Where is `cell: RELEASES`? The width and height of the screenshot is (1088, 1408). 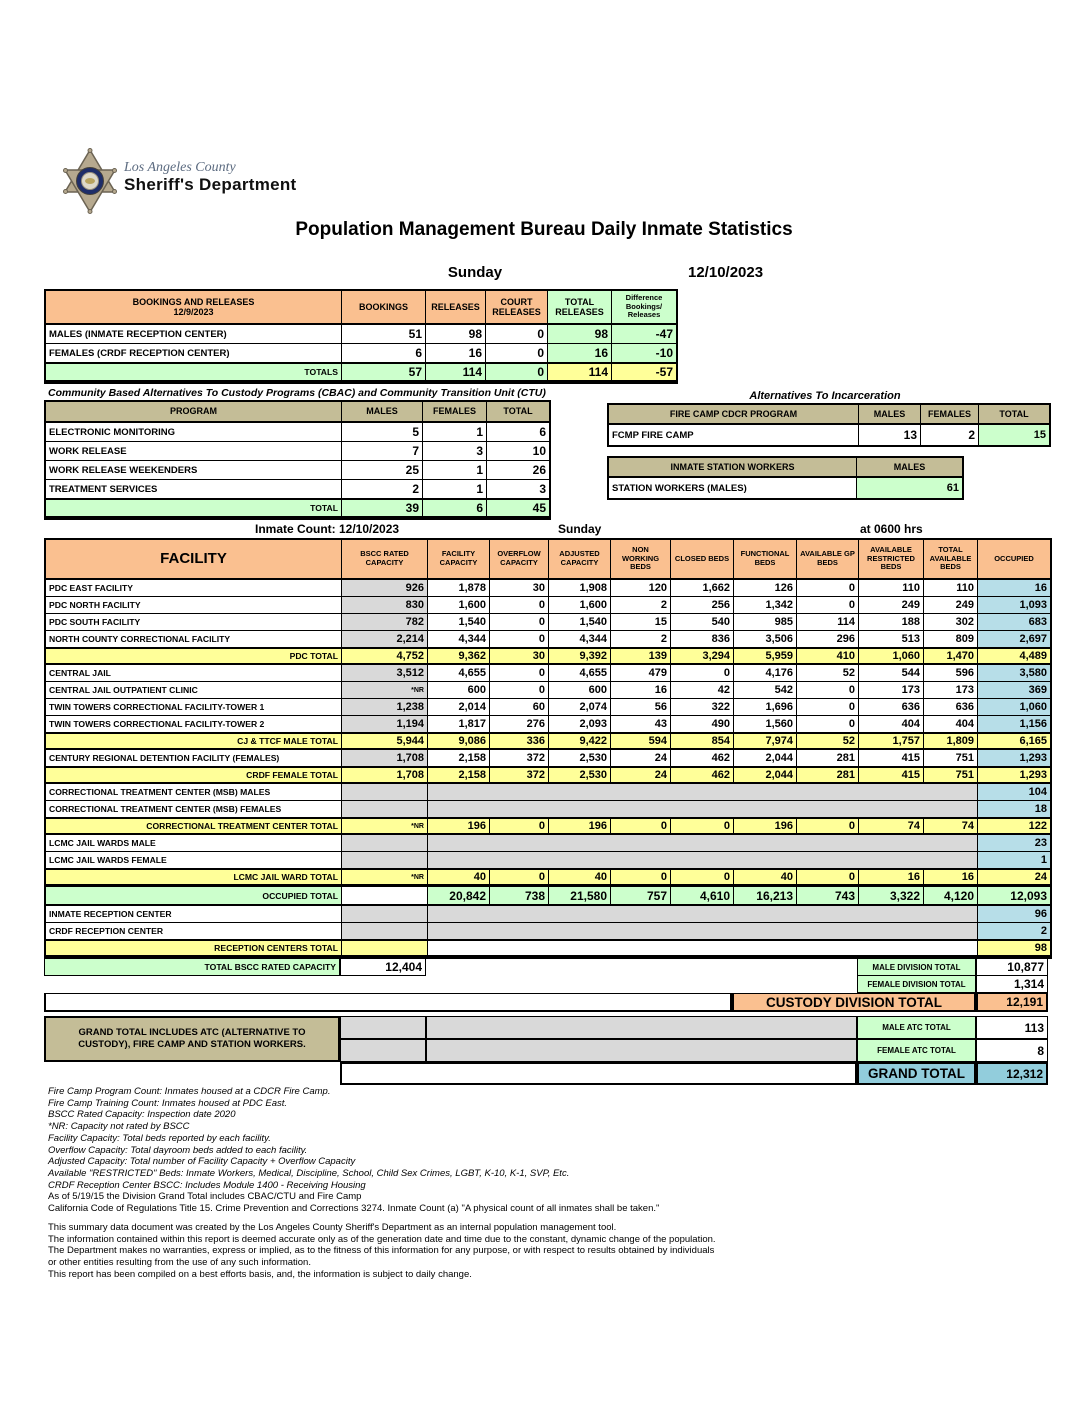
cell: RELEASES is located at coordinates (456, 307).